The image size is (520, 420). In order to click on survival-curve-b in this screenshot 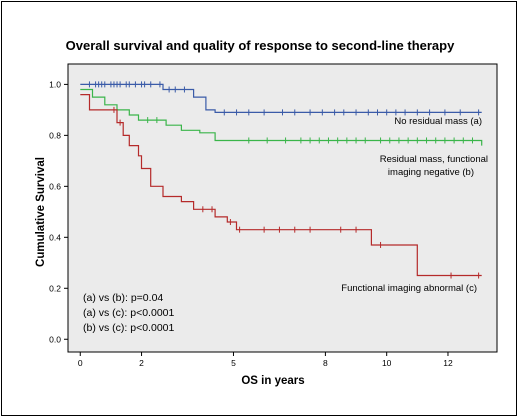, I will do `click(281, 117)`.